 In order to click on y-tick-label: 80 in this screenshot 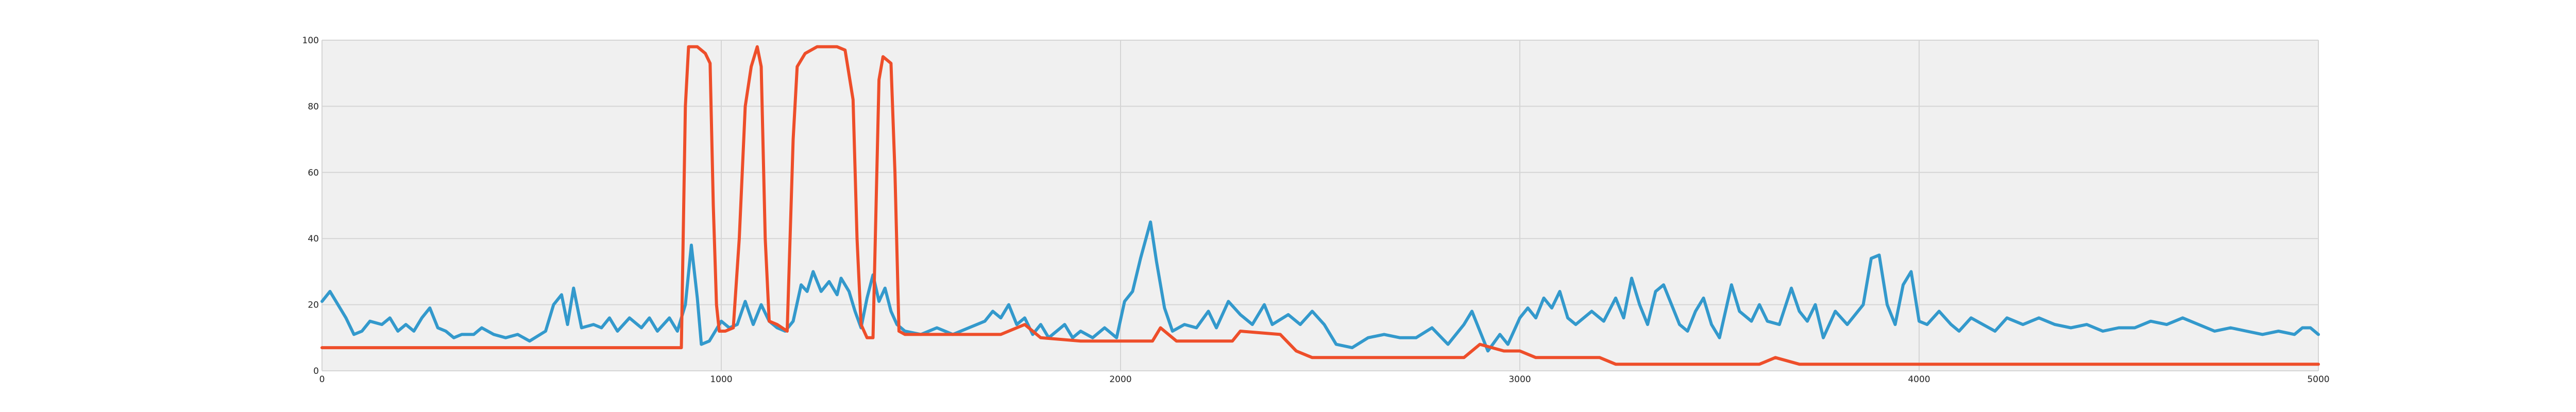, I will do `click(313, 107)`.